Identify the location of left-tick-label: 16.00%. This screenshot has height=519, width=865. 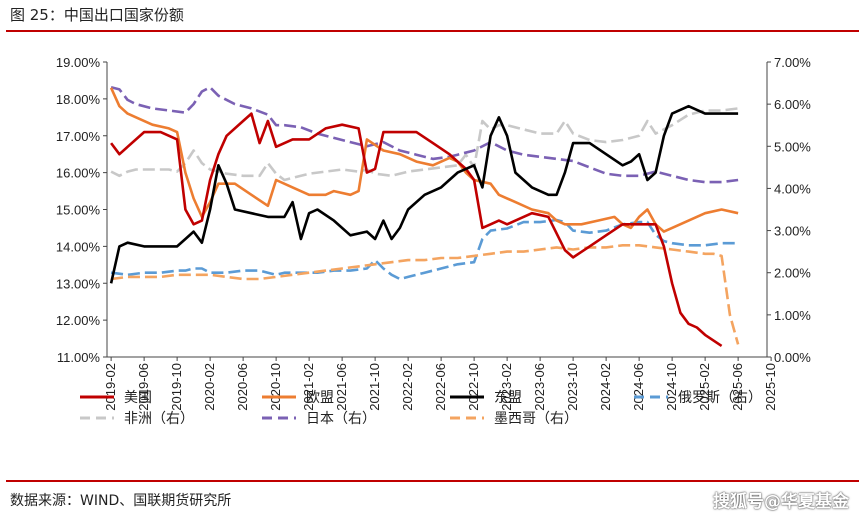
(78, 173).